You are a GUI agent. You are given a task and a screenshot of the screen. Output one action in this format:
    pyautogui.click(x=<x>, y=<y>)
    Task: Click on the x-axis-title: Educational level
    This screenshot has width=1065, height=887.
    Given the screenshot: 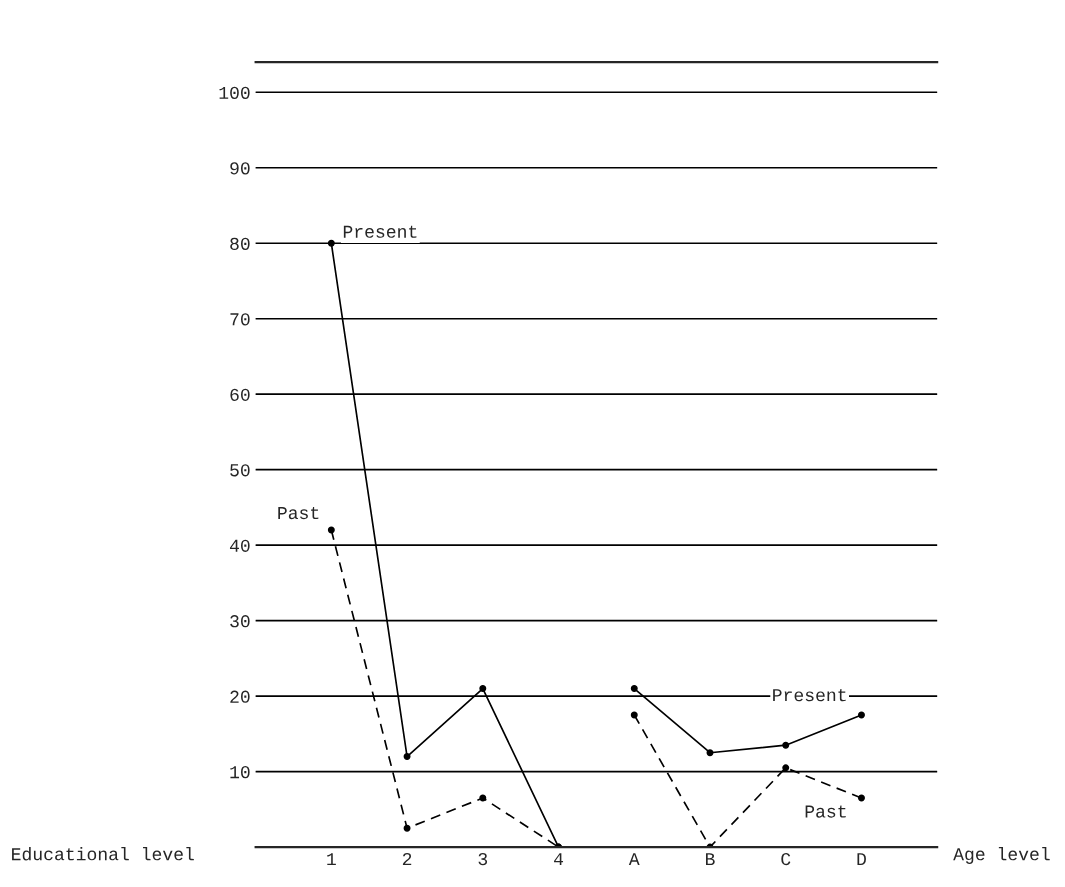 What is the action you would take?
    pyautogui.click(x=103, y=854)
    